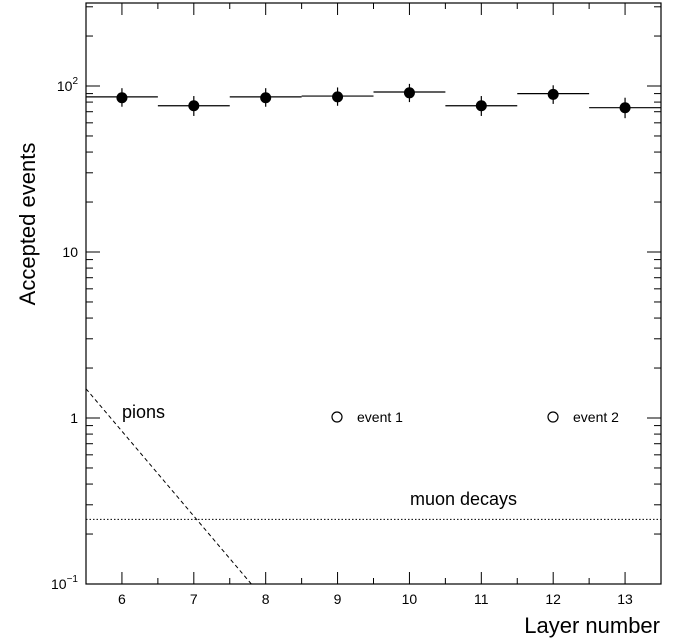  I want to click on data-points, so click(373, 100).